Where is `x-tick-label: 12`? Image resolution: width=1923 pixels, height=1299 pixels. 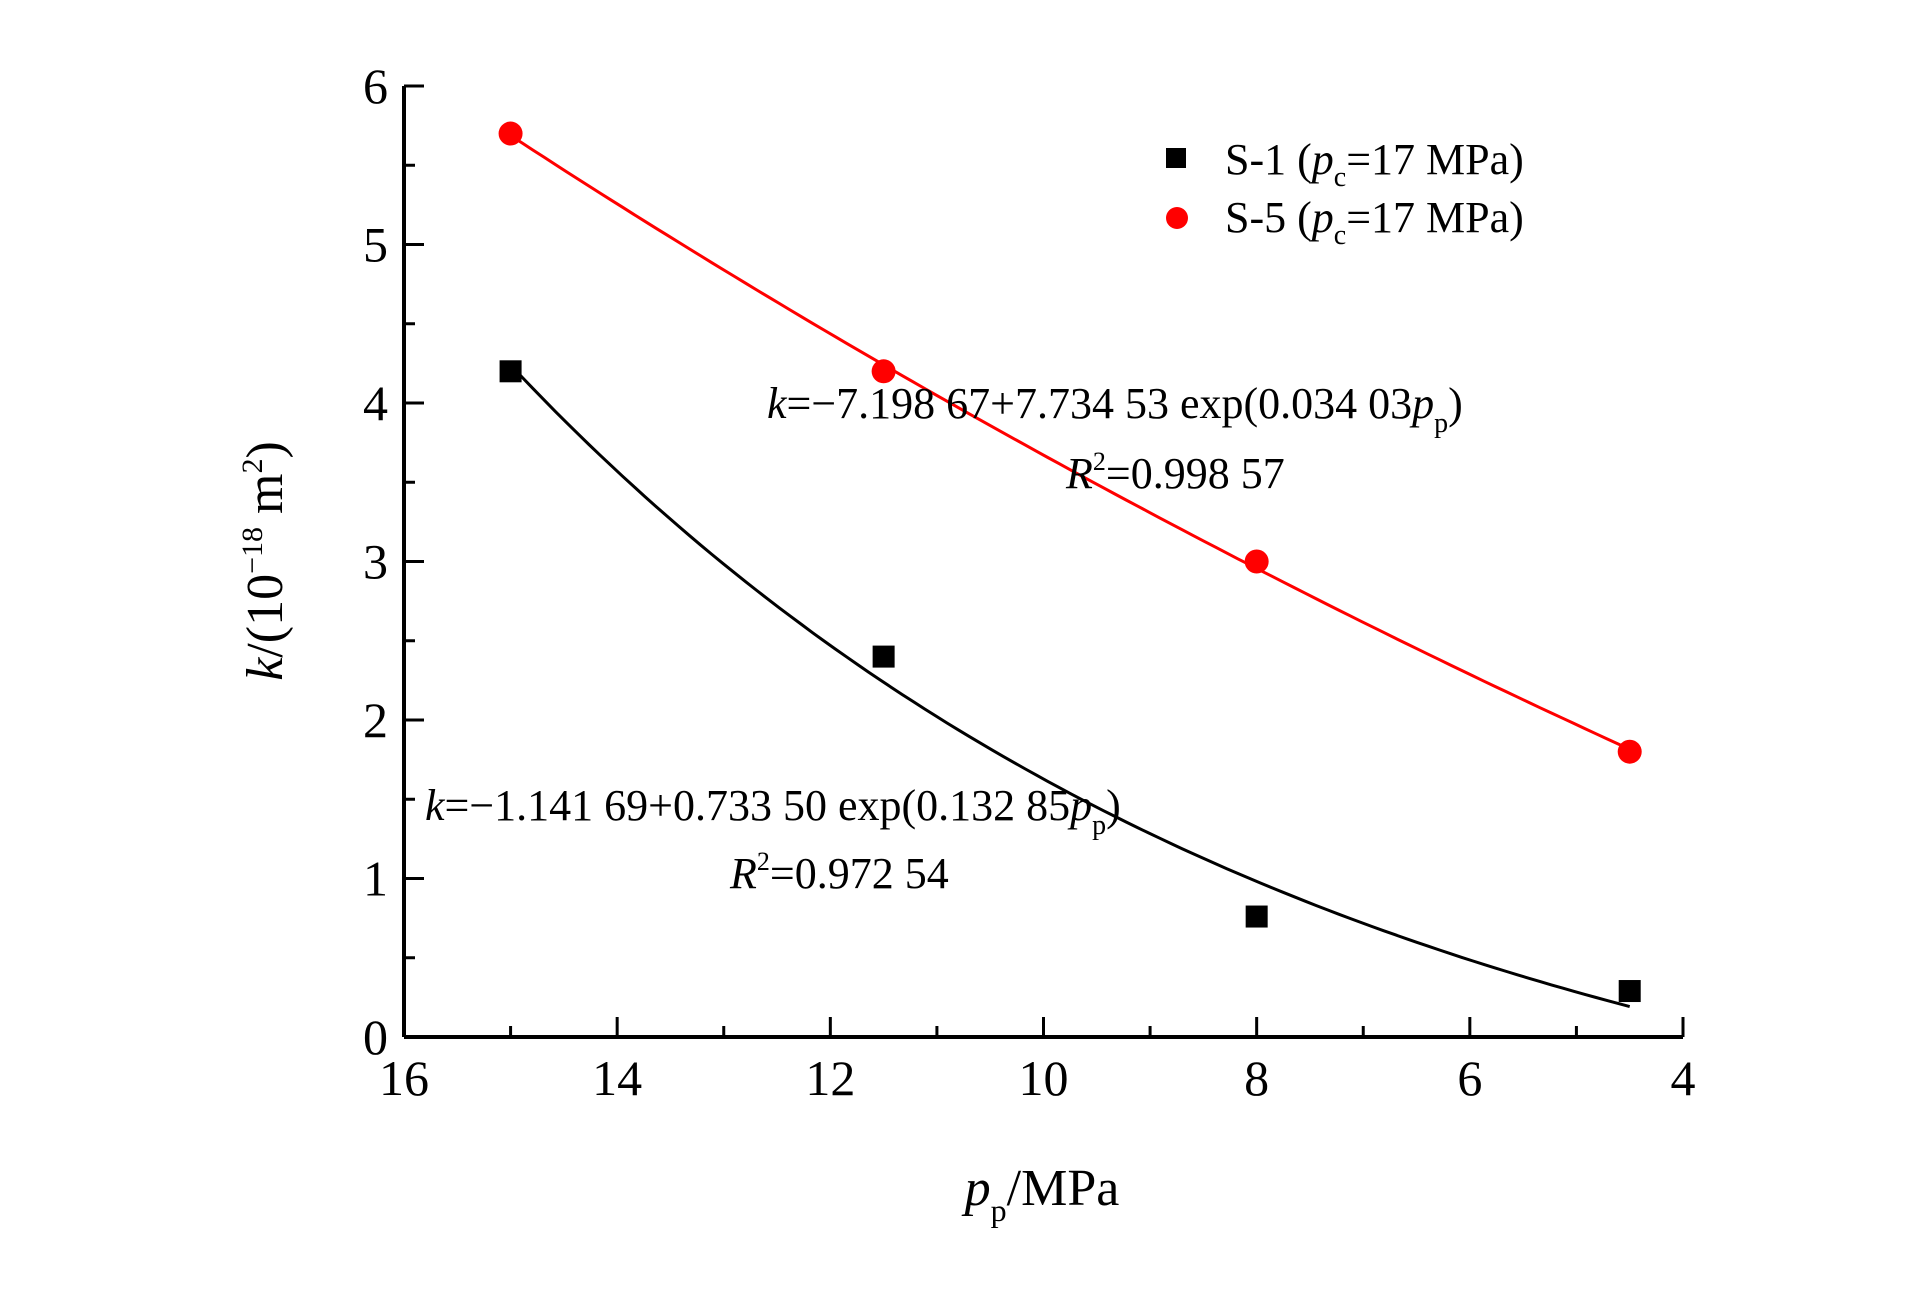
x-tick-label: 12 is located at coordinates (830, 1078).